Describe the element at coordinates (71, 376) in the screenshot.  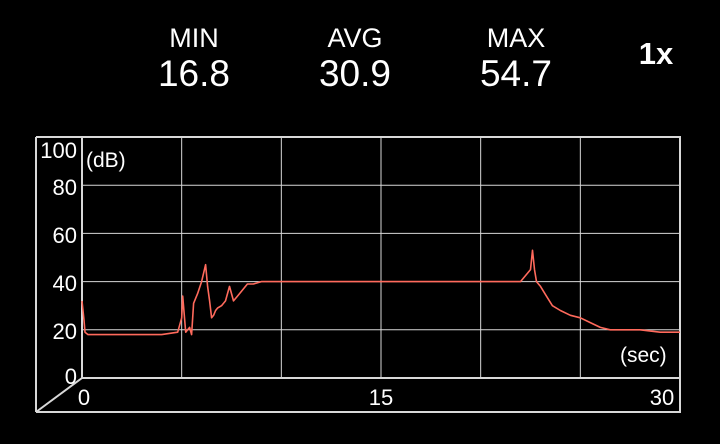
I see `y-tick-label: 0` at that location.